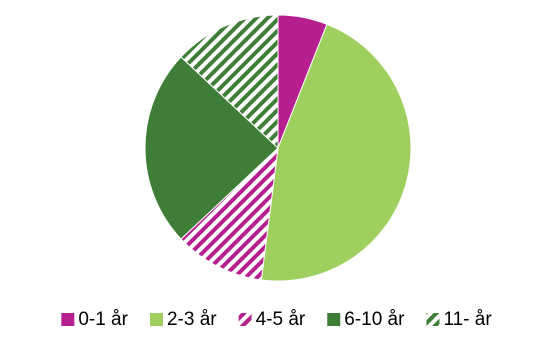 This screenshot has height=350, width=553. I want to click on legend: 0-1 år 2-3 år 4-5 år 6-10 år 11- år, so click(276, 319).